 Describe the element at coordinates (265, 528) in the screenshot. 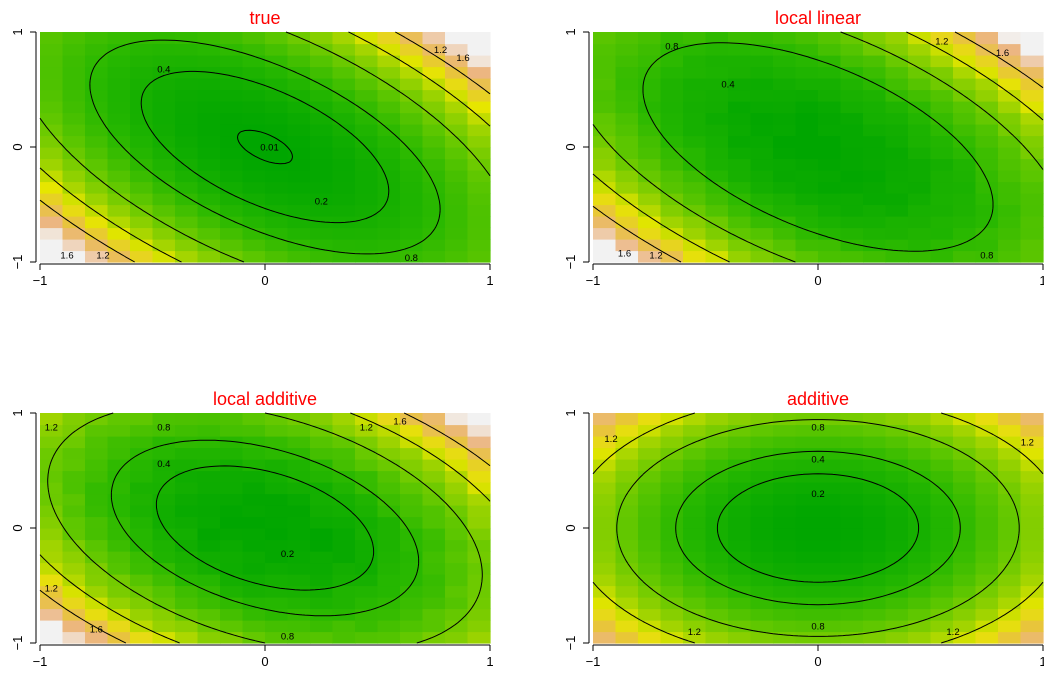

I see `contour-line` at that location.